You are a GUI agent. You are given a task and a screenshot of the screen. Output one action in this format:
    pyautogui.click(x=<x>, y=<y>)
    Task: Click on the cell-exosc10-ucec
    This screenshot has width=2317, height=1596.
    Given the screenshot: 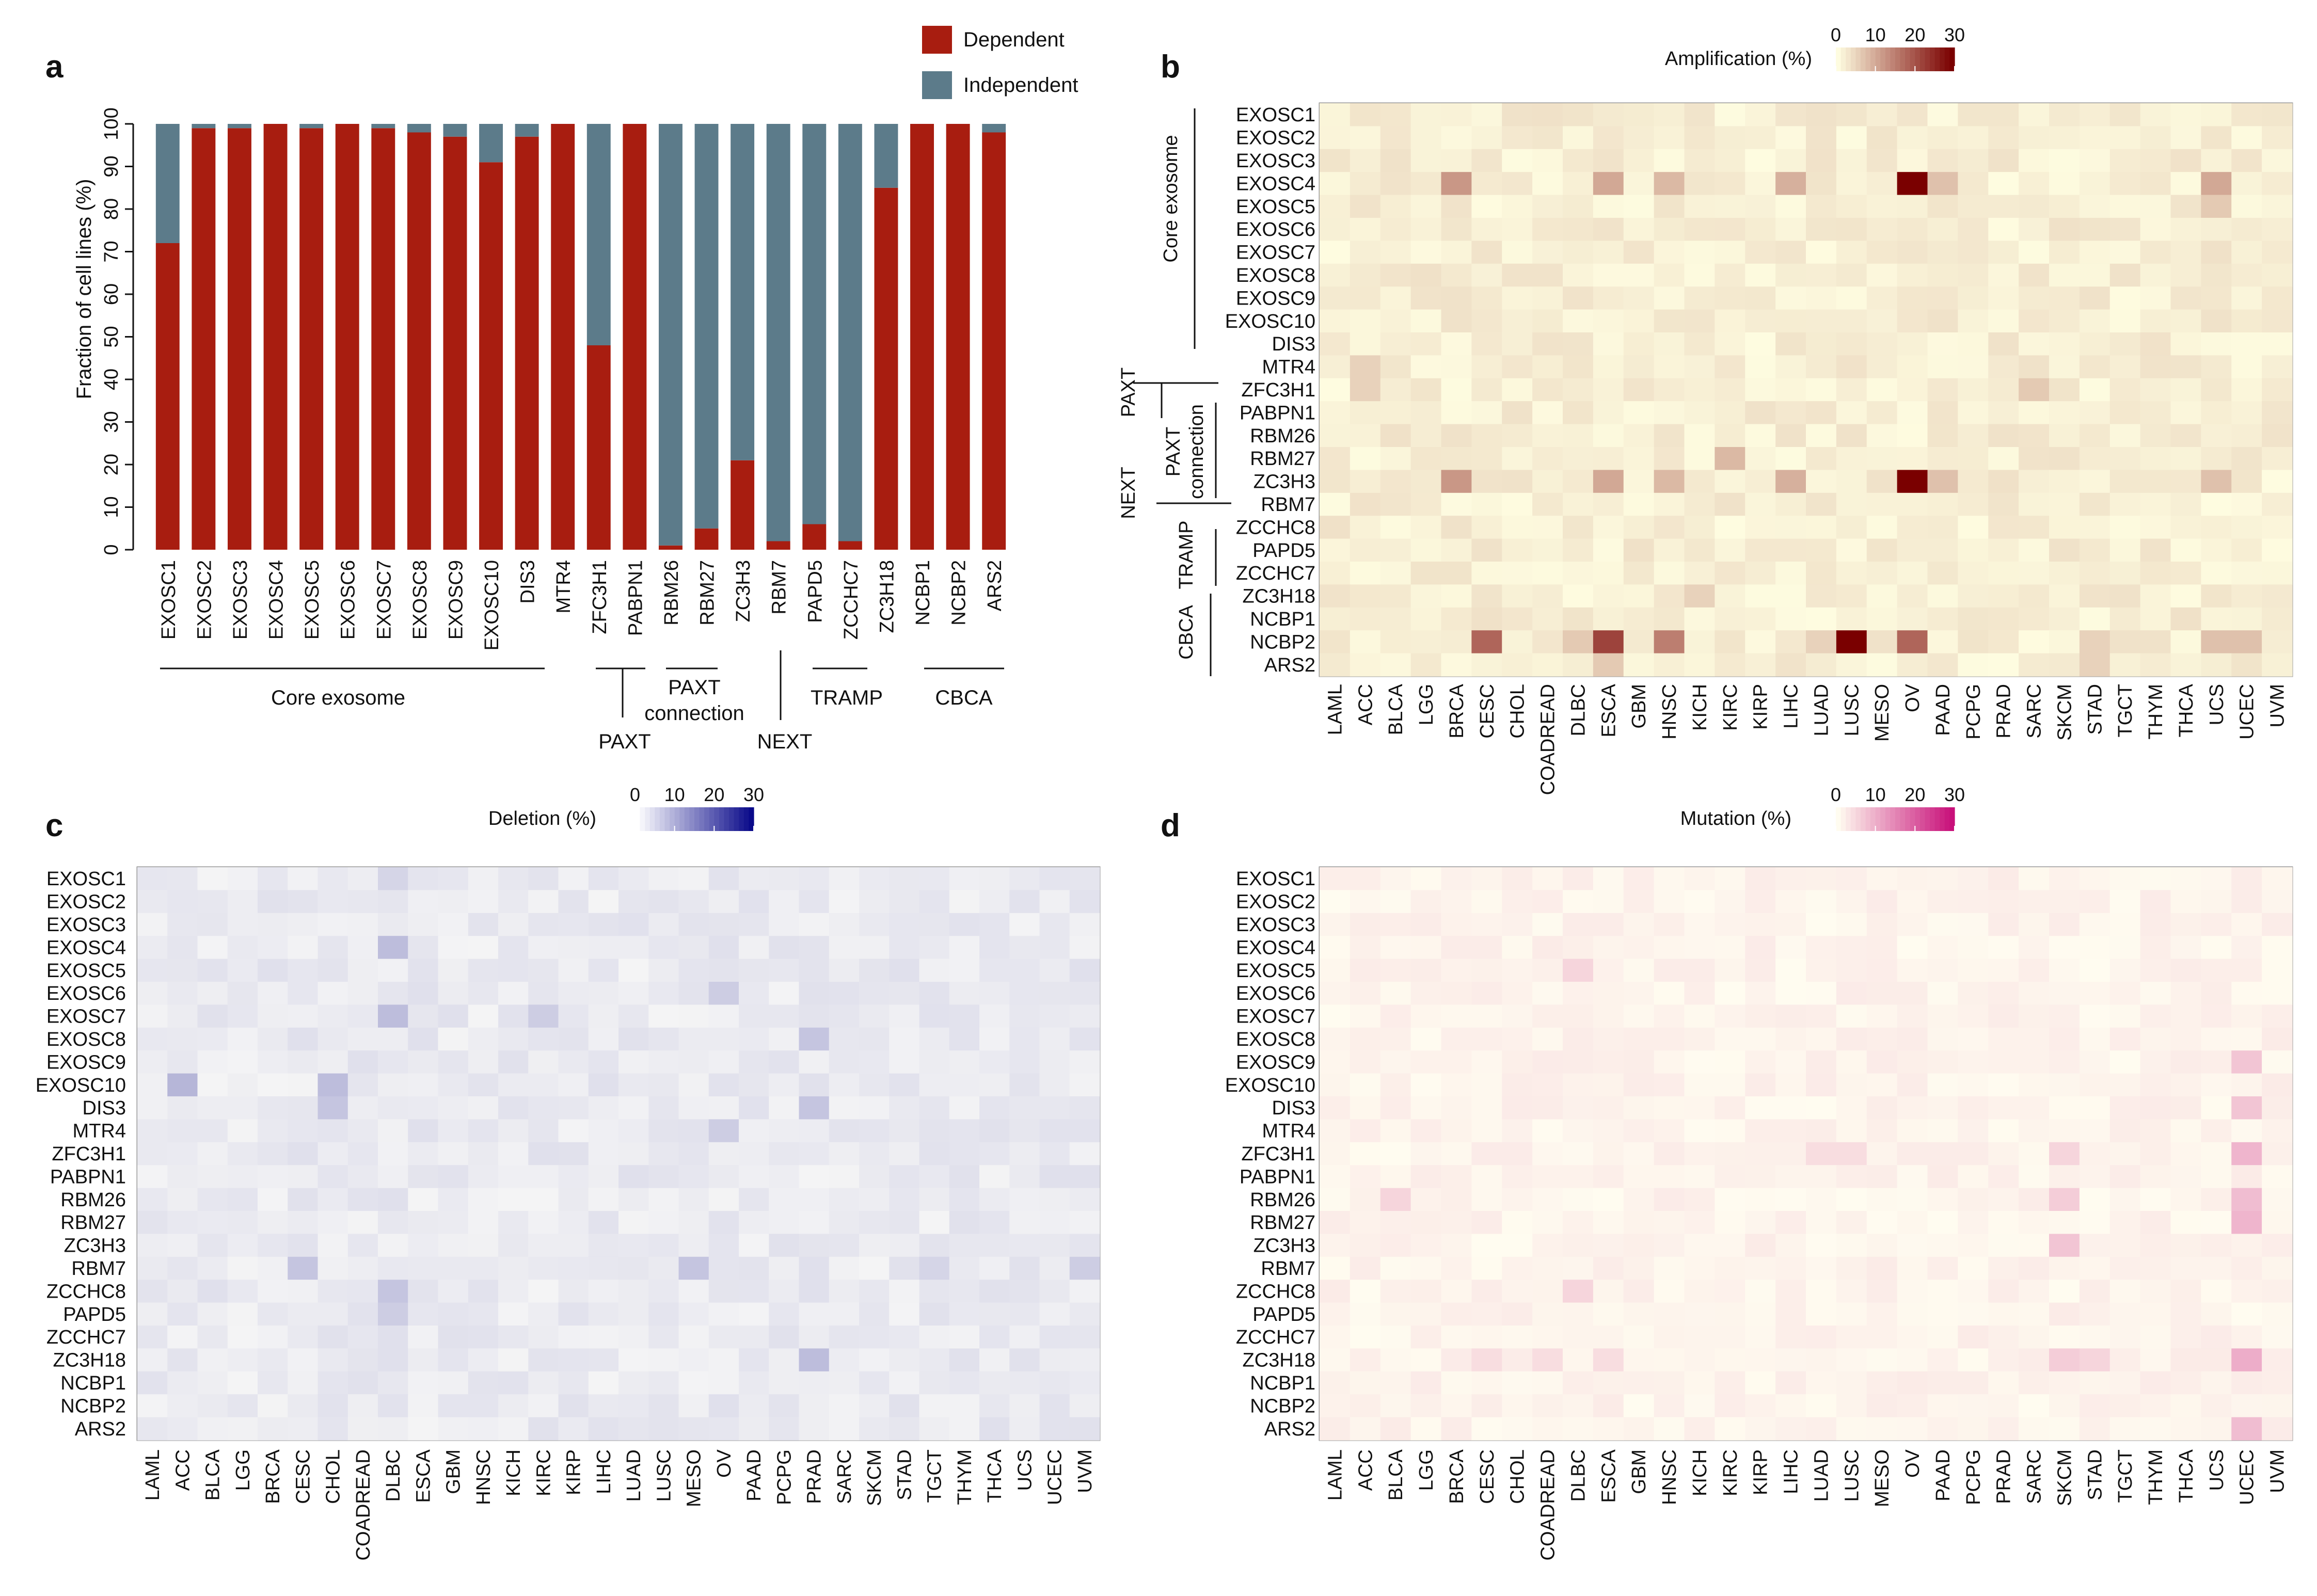 What is the action you would take?
    pyautogui.click(x=2246, y=321)
    